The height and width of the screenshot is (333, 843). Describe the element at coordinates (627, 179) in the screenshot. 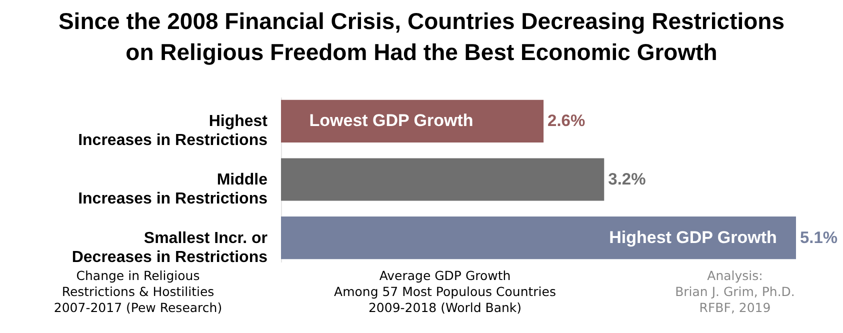

I see `data-label: 3.2%` at that location.